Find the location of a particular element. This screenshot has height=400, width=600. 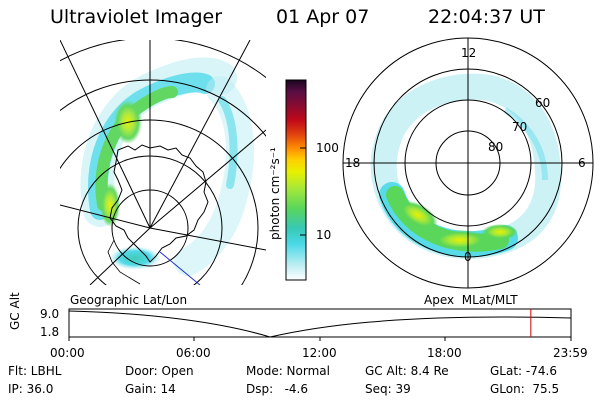

door-info: Door: Open is located at coordinates (159, 371).